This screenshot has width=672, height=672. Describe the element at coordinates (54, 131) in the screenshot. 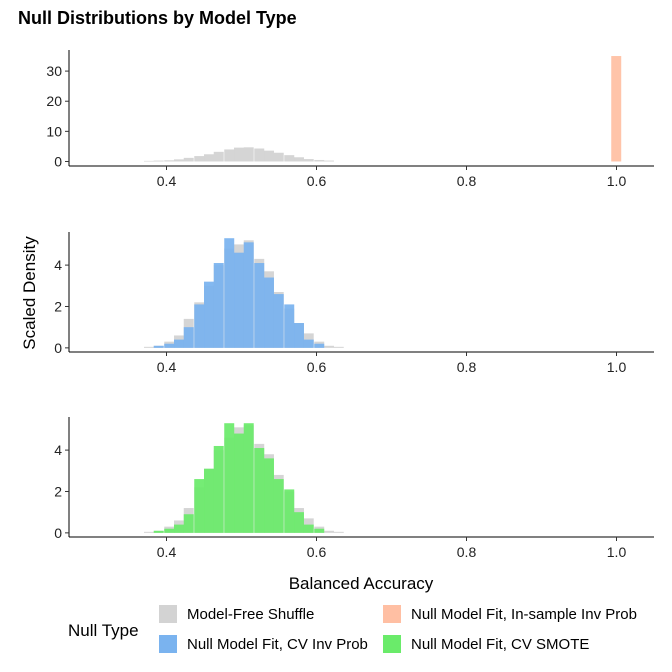

I see `y-tick-label: 10` at that location.